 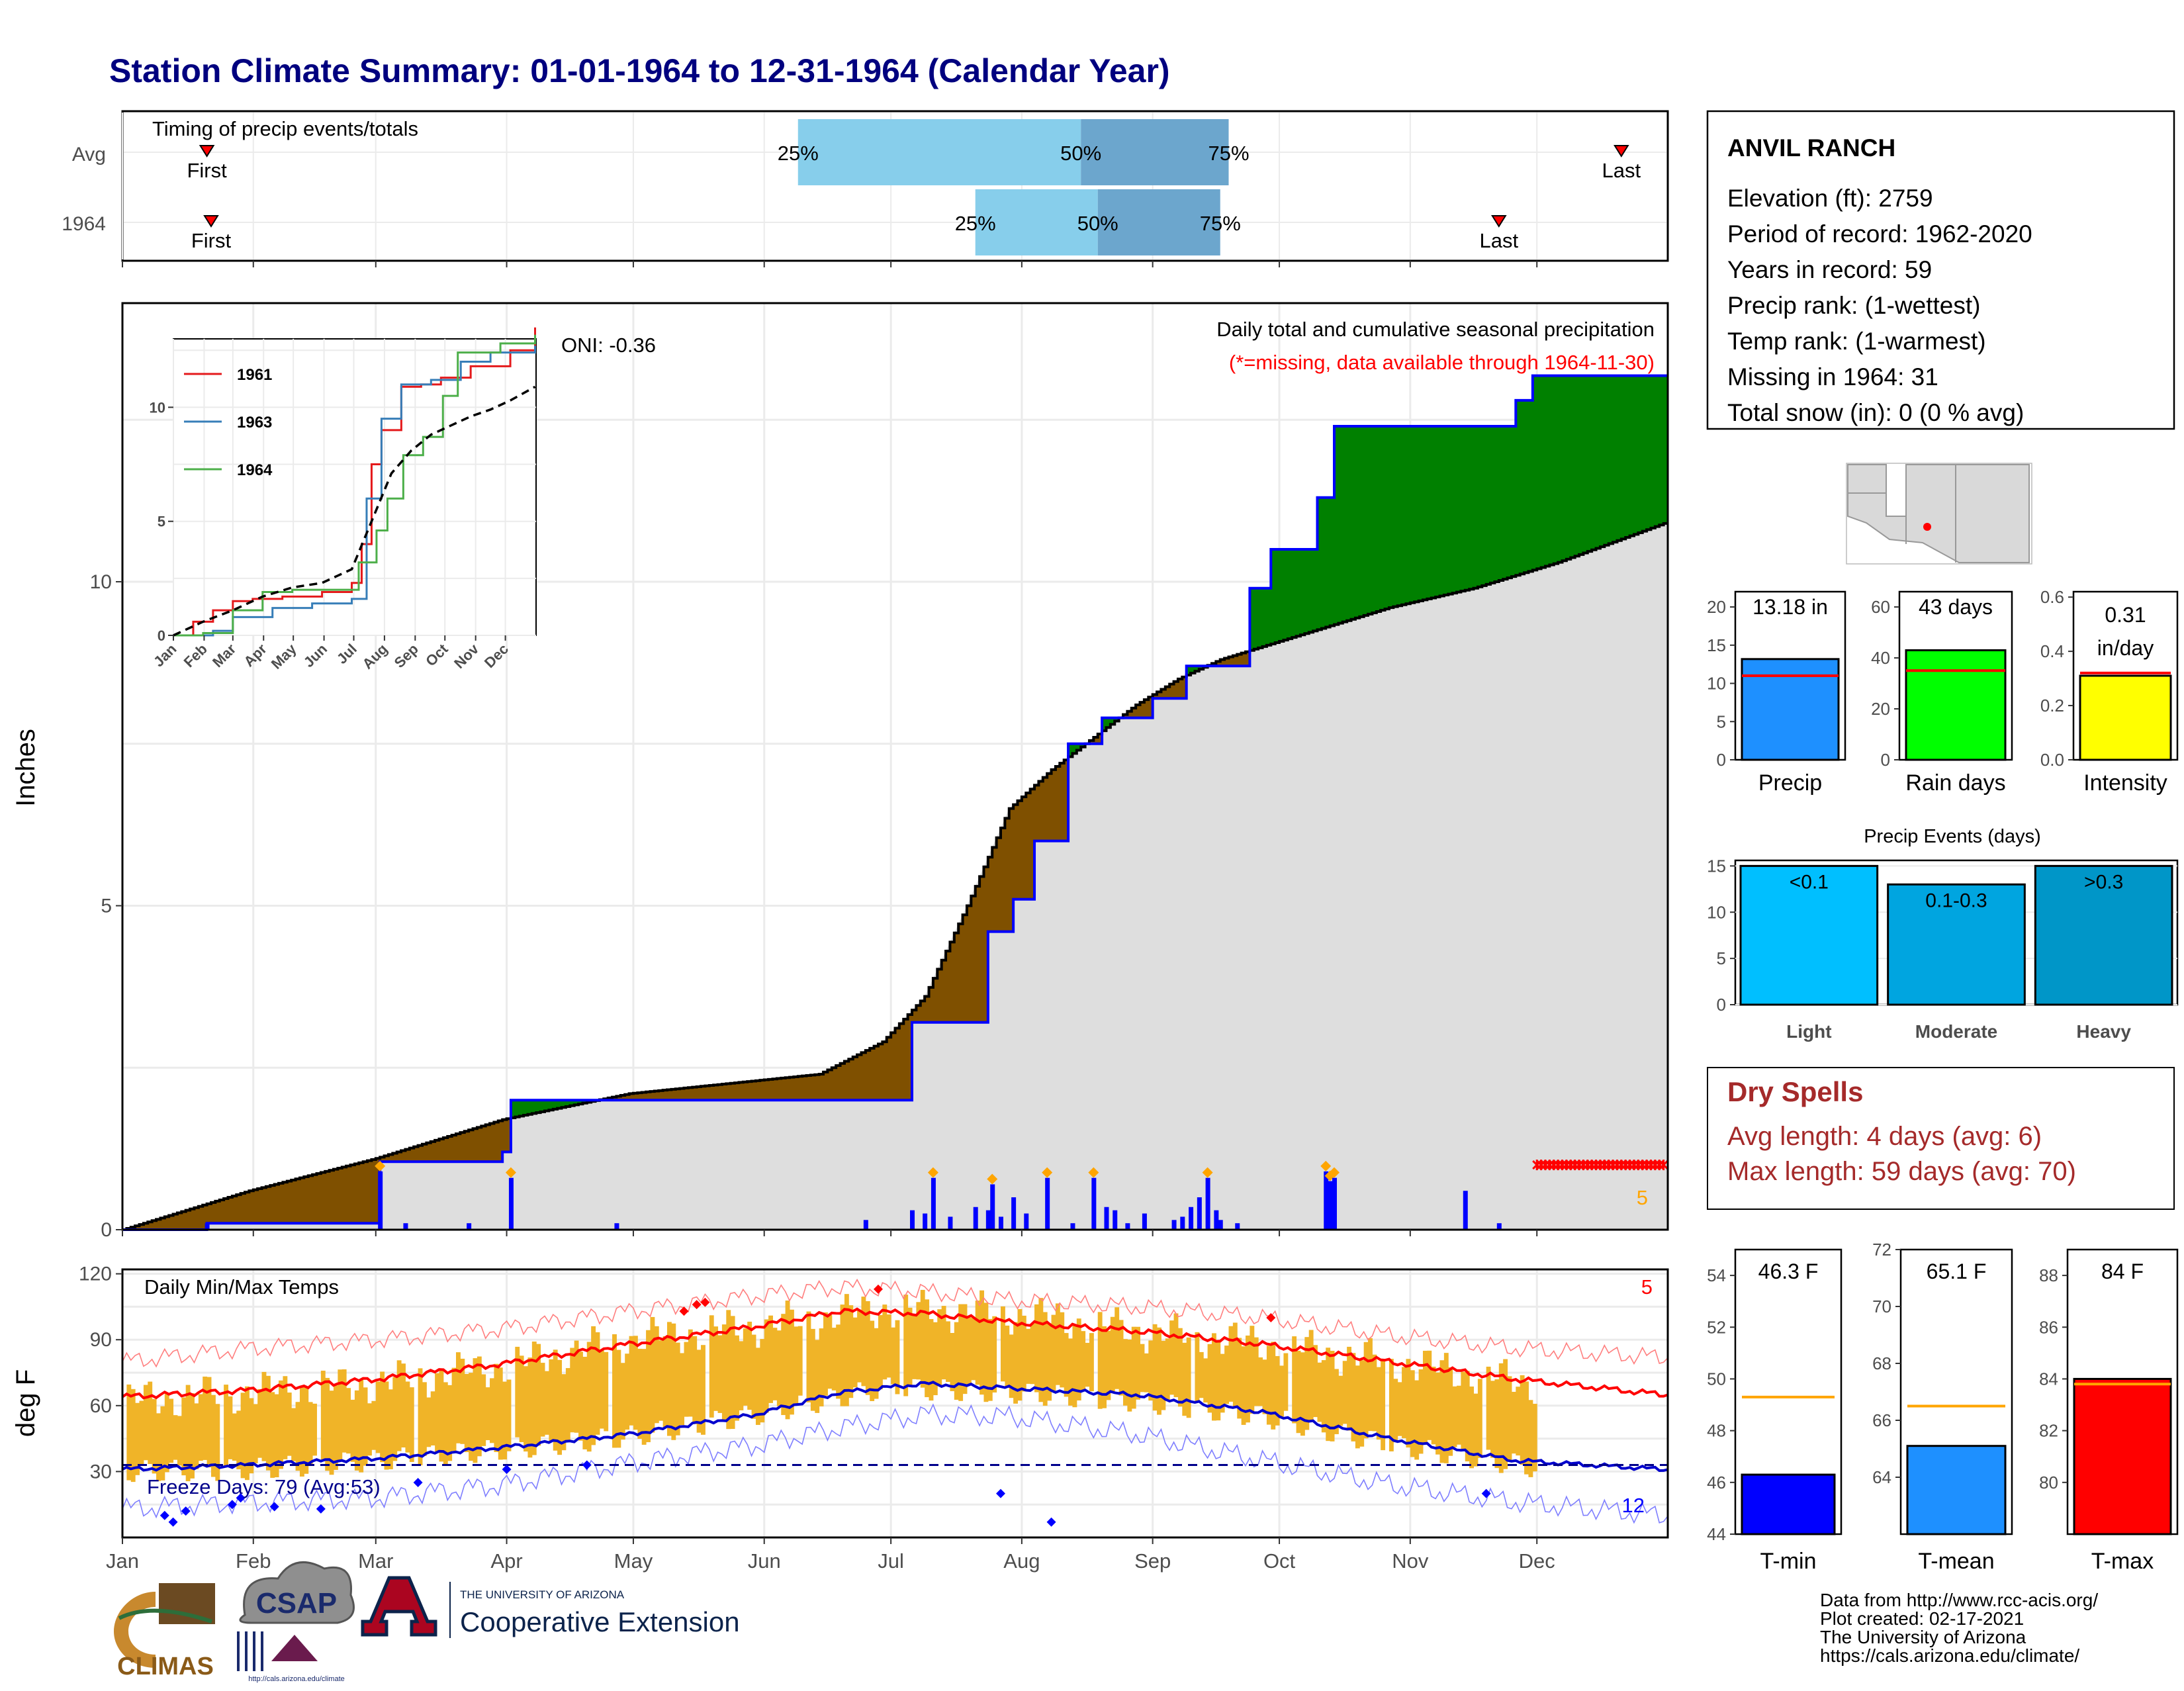 What do you see at coordinates (2104, 1031) in the screenshot?
I see `events-category-label: Heavy` at bounding box center [2104, 1031].